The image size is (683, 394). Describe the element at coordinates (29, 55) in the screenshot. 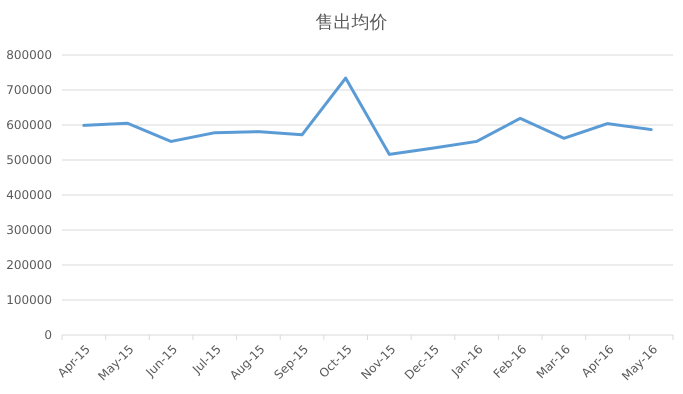

I see `y-tick-label: 800000` at that location.